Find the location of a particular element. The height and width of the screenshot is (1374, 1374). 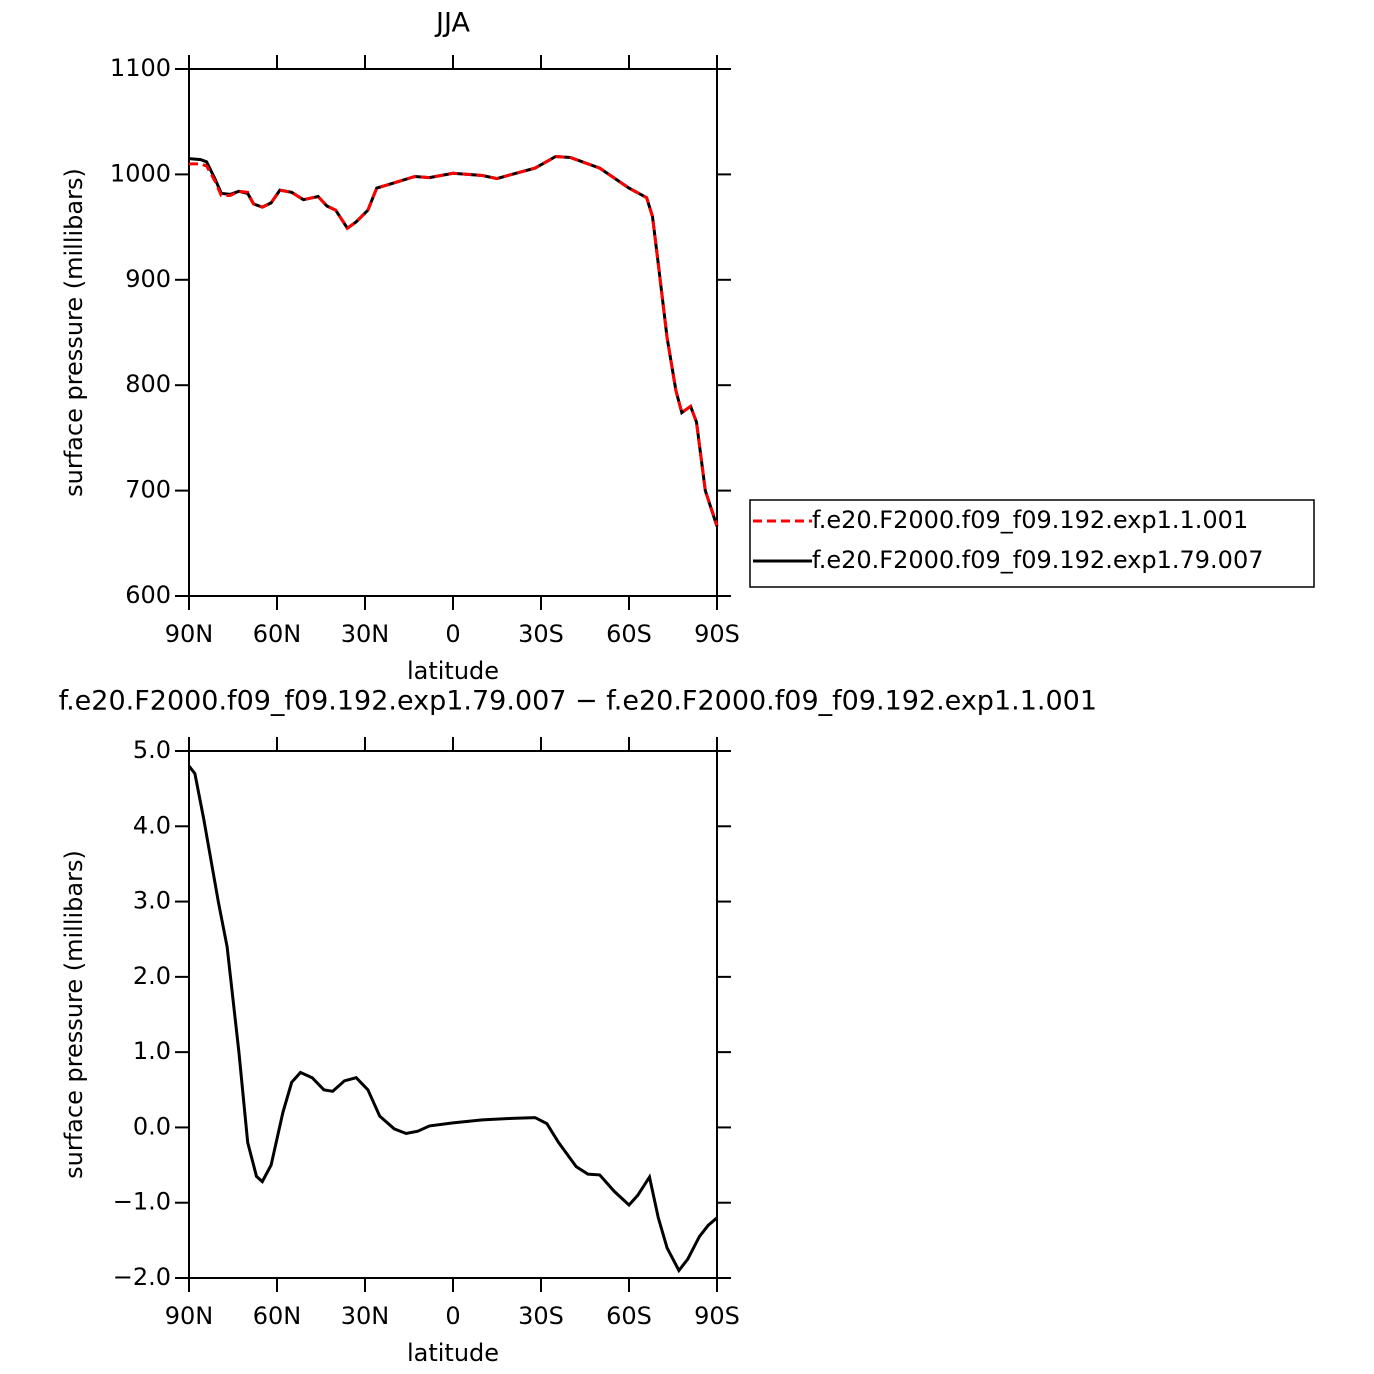

y-tick-label: 600 is located at coordinates (148, 595).